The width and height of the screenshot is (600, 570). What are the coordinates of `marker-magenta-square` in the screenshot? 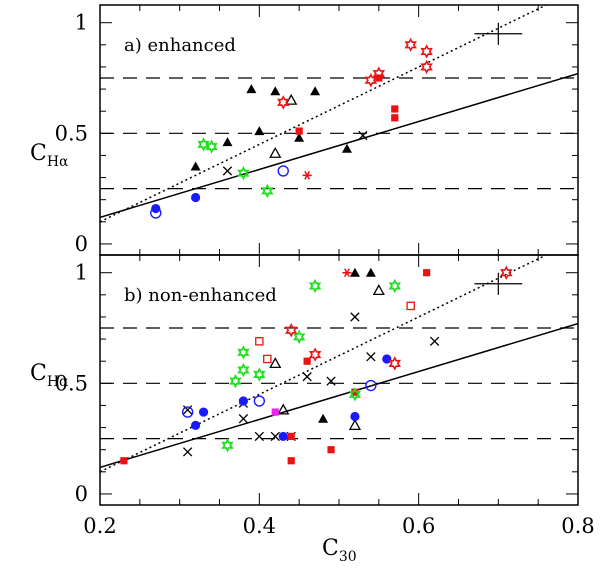 It's located at (275, 412).